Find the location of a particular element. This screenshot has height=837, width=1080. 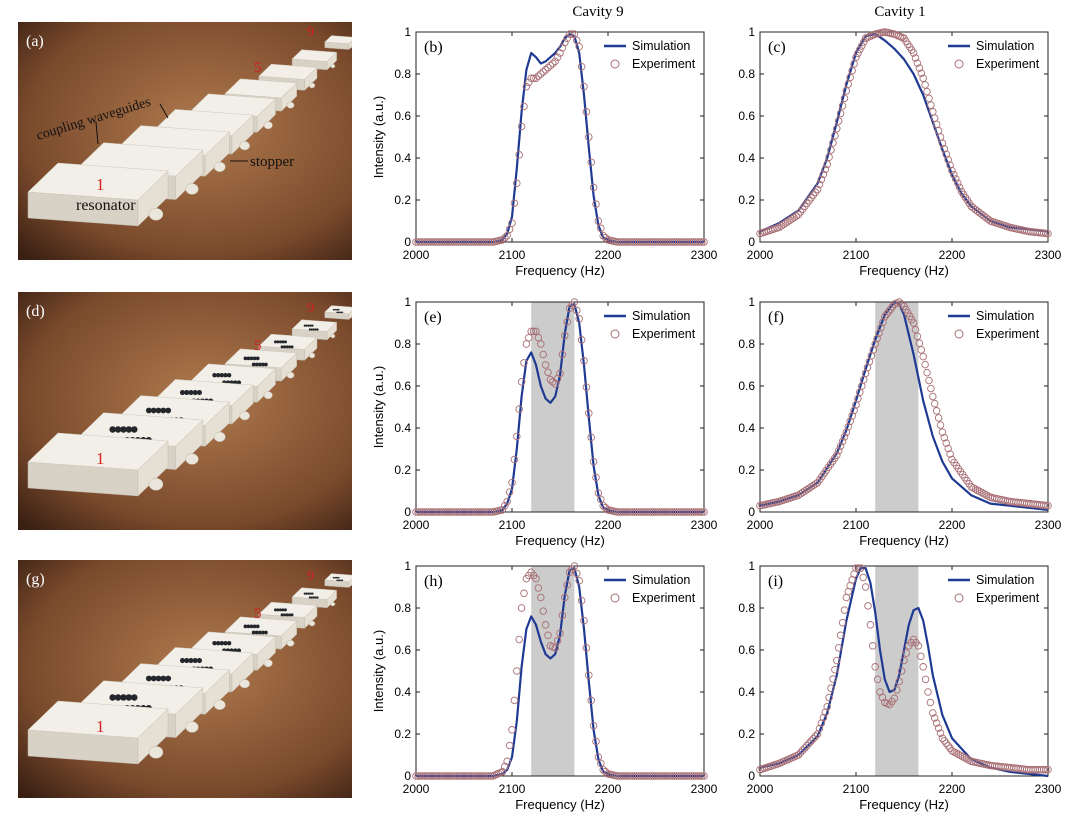

plot-area is located at coordinates (560, 137).